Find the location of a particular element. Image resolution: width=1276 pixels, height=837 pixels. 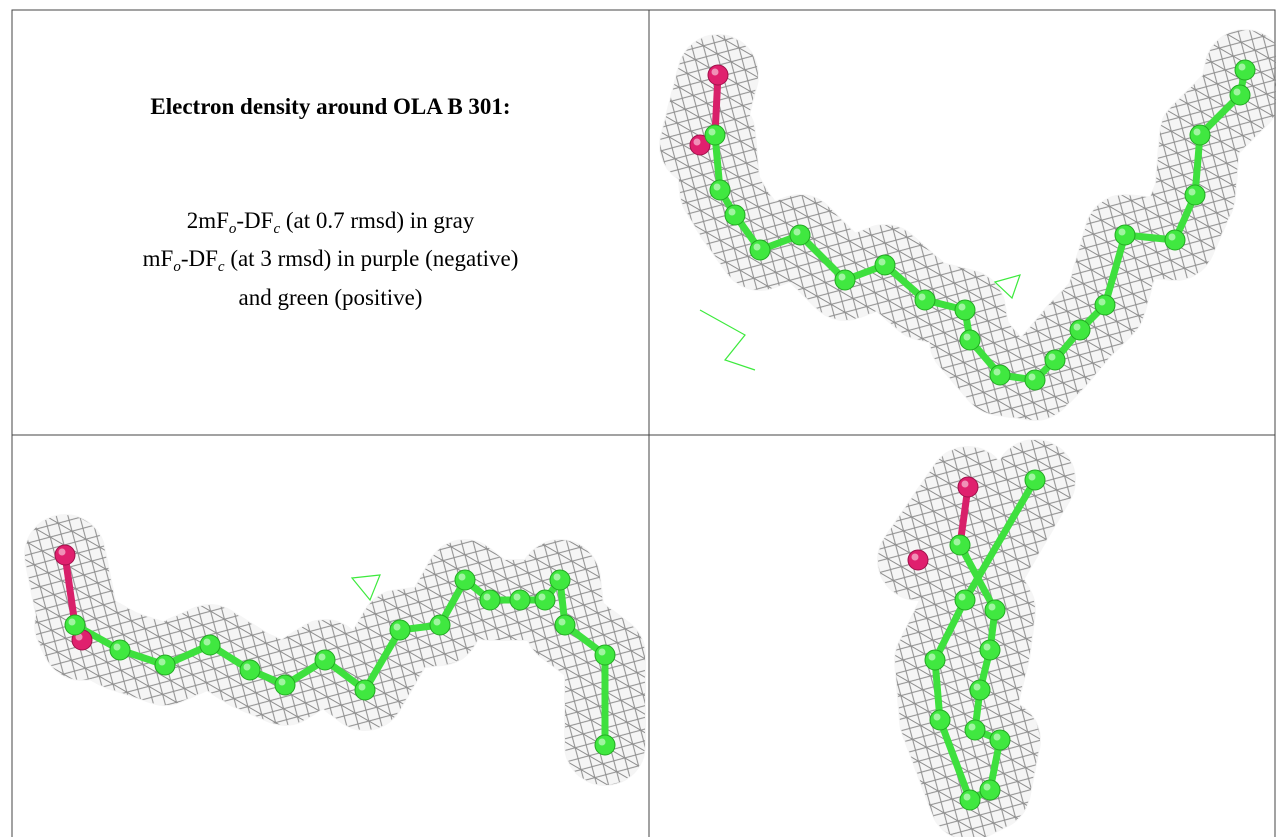

text: mF is located at coordinates (158, 258).